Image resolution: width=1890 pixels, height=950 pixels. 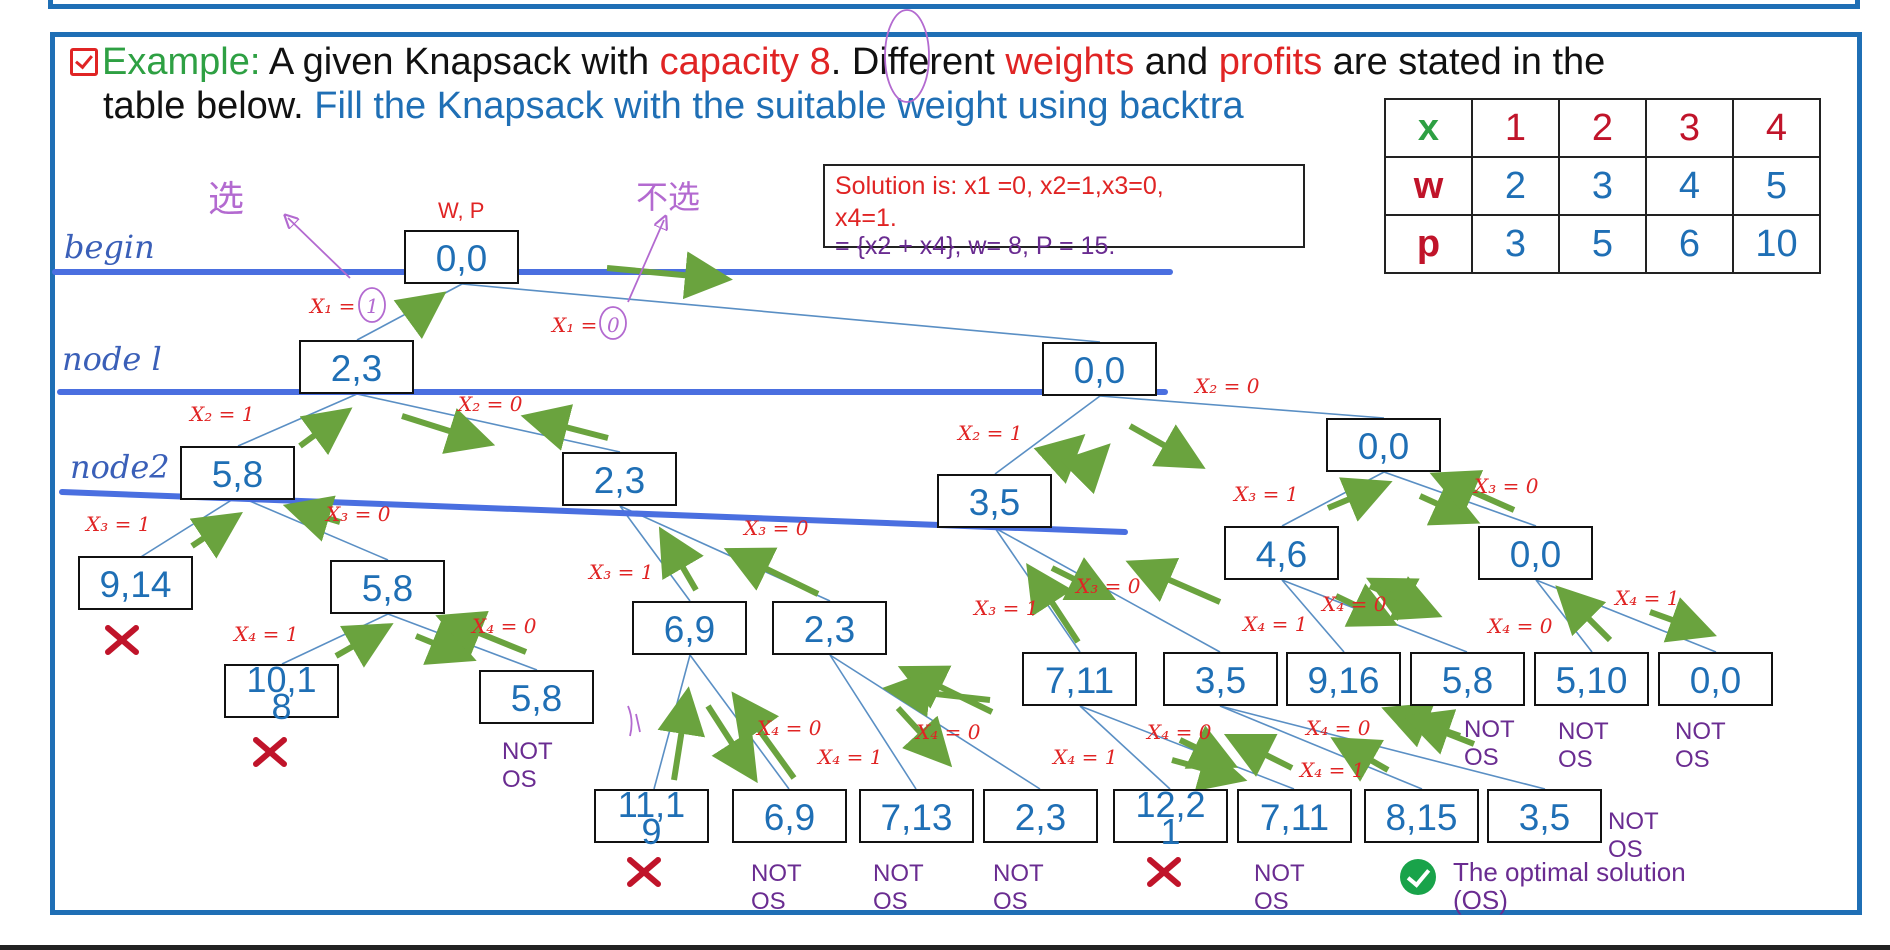 What do you see at coordinates (999, 186) in the screenshot?
I see `solution-line-1: Solution is: x1 =0, x2=1,x3=0,` at bounding box center [999, 186].